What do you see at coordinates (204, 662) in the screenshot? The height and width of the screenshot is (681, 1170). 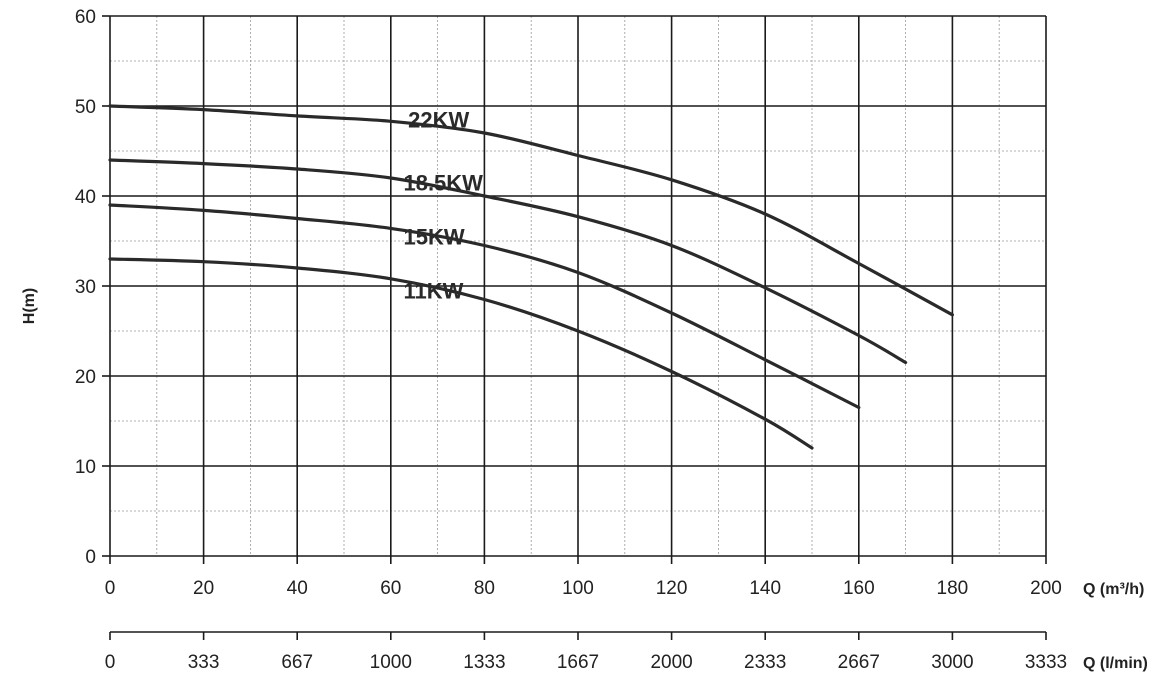 I see `x2-tick-label: 333` at bounding box center [204, 662].